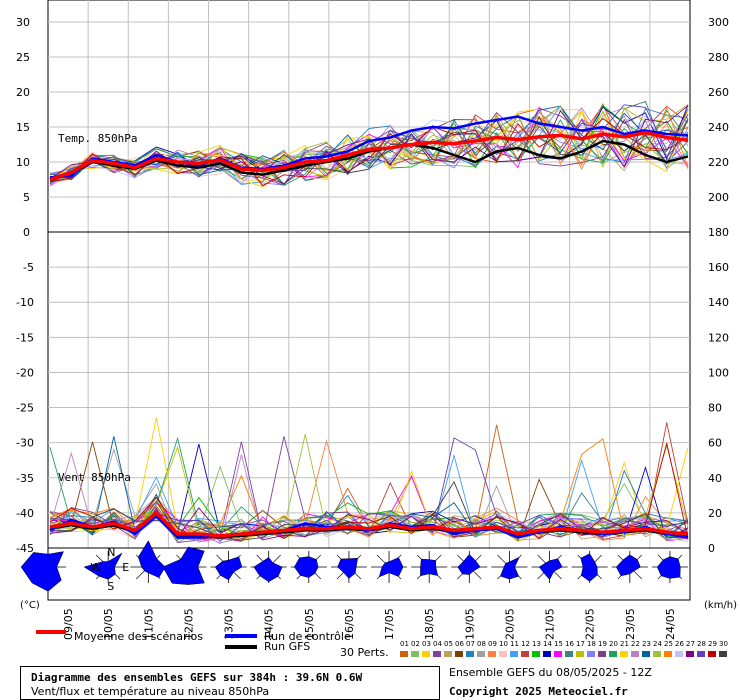 This screenshot has width=740, height=700. Describe the element at coordinates (721, 605) in the screenshot. I see `right-unit-label: (km/h)` at that location.